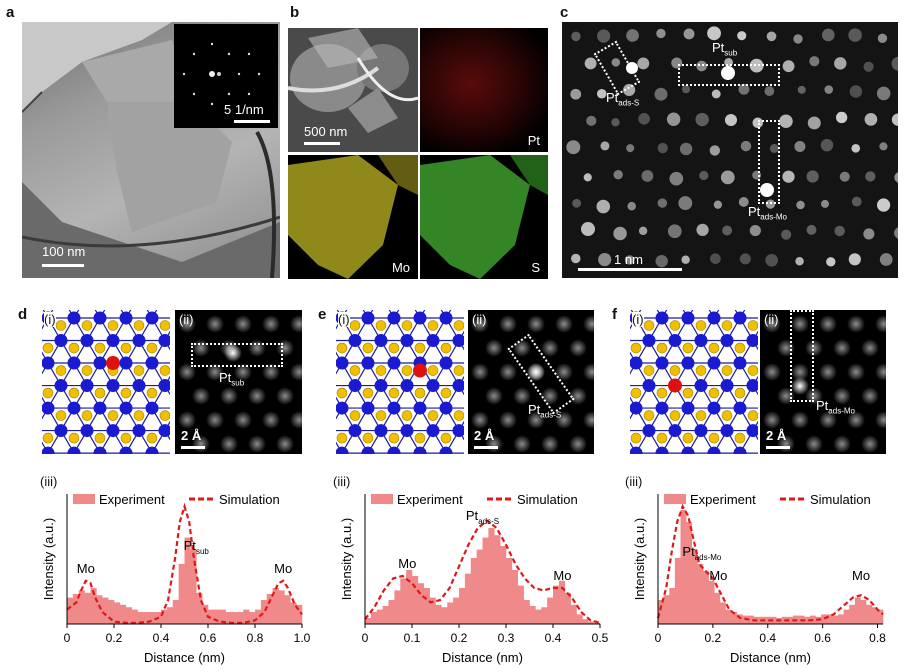 This screenshot has width=921, height=672. What do you see at coordinates (184, 657) in the screenshot?
I see `x-axis-label: Distance (nm)` at bounding box center [184, 657].